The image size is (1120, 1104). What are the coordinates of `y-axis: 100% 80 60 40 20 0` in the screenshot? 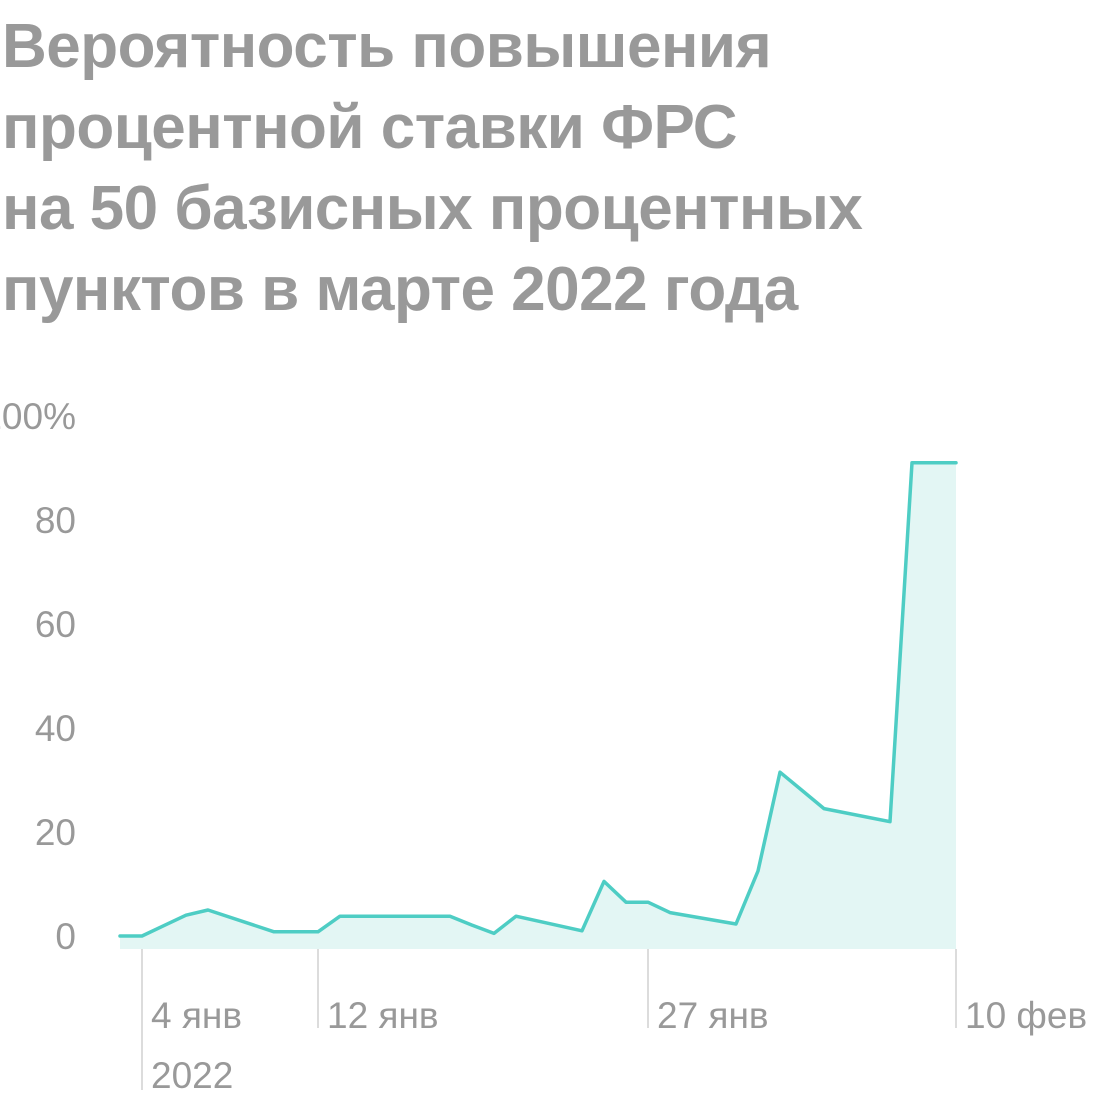 It's located at (38, 676).